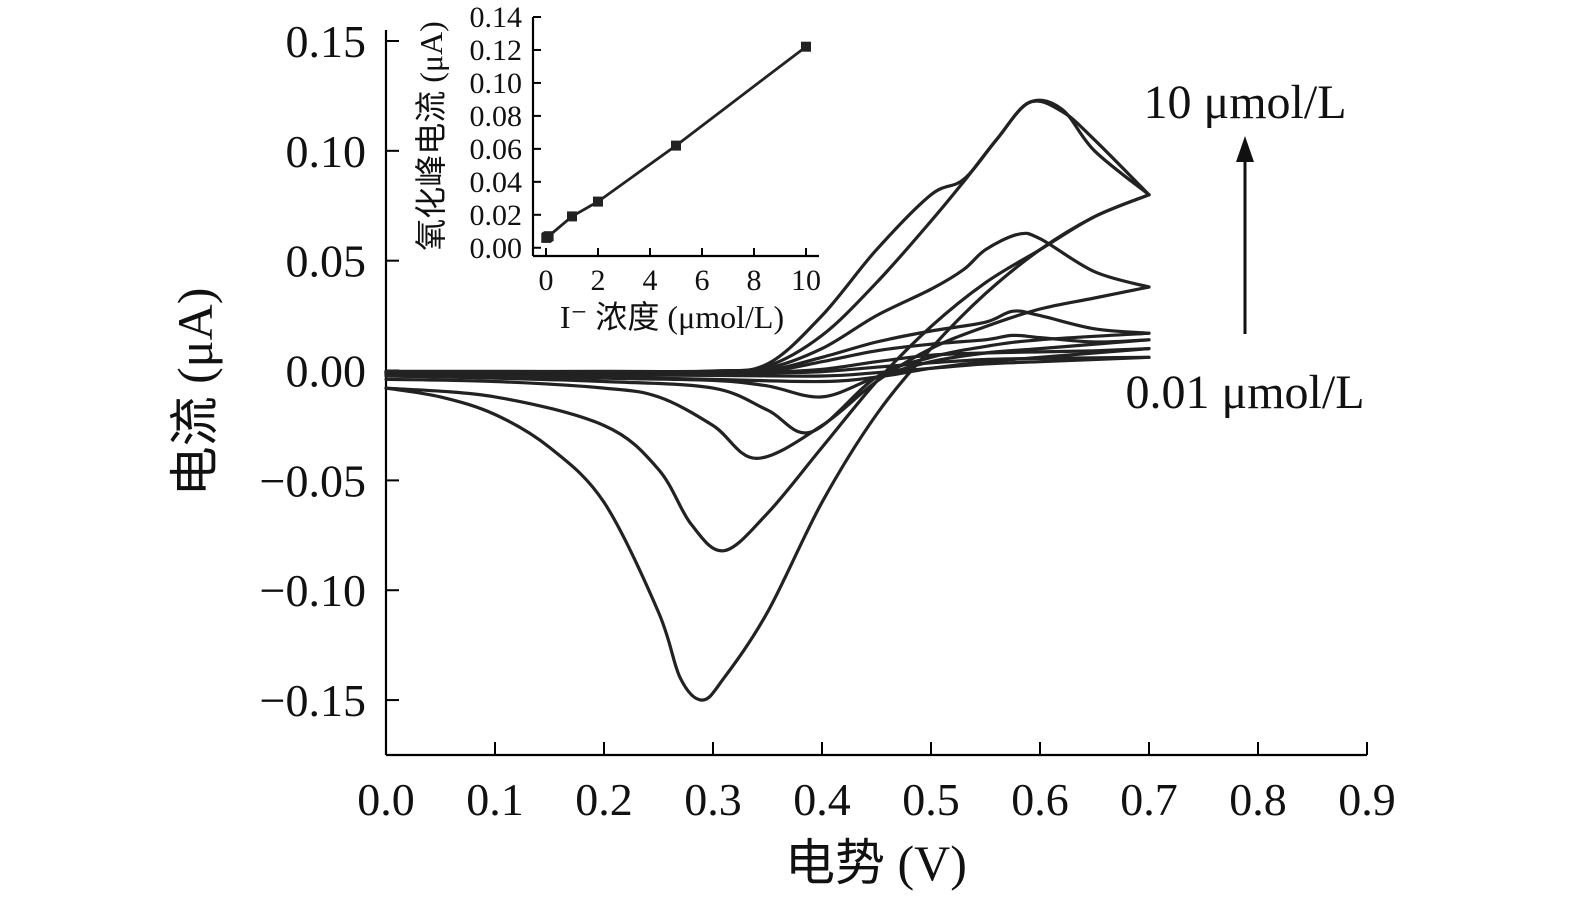 The height and width of the screenshot is (902, 1575). What do you see at coordinates (604, 799) in the screenshot?
I see `main-x-tick-label: 0.2` at bounding box center [604, 799].